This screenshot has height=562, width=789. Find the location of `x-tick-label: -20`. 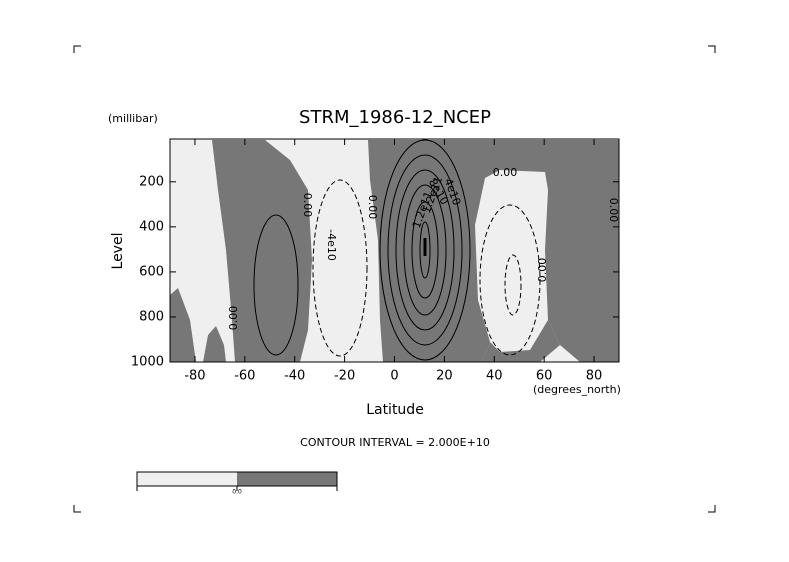

x-tick-label: -20 is located at coordinates (344, 376).